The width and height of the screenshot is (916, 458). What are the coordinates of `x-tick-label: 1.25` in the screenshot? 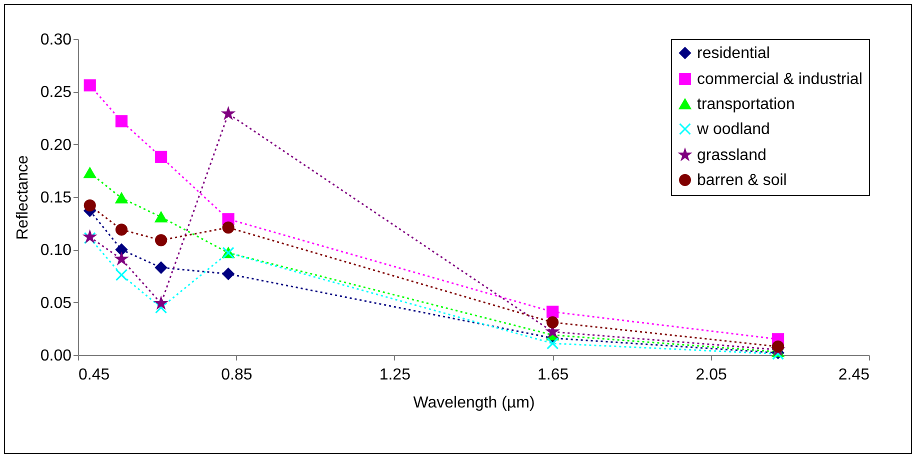 It's located at (395, 375).